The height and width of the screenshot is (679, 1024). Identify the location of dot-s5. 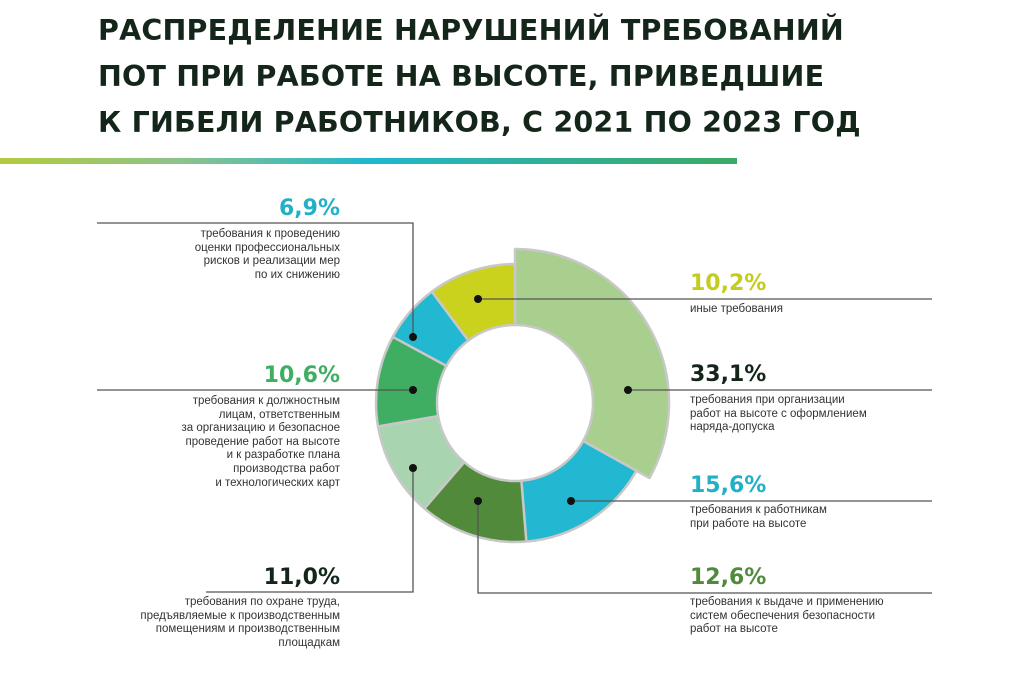
(413, 390).